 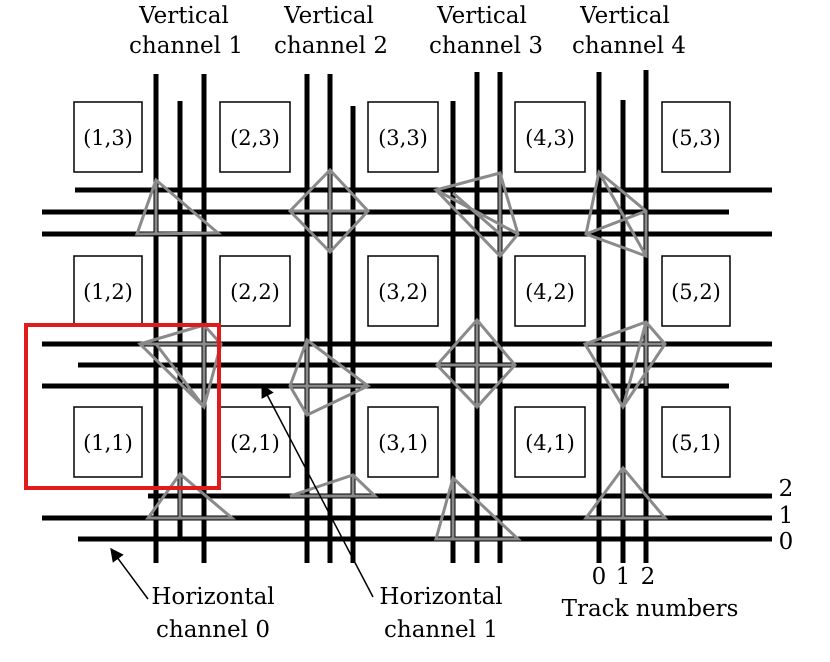 I want to click on vertical-channel-label: channel 2, so click(x=331, y=46).